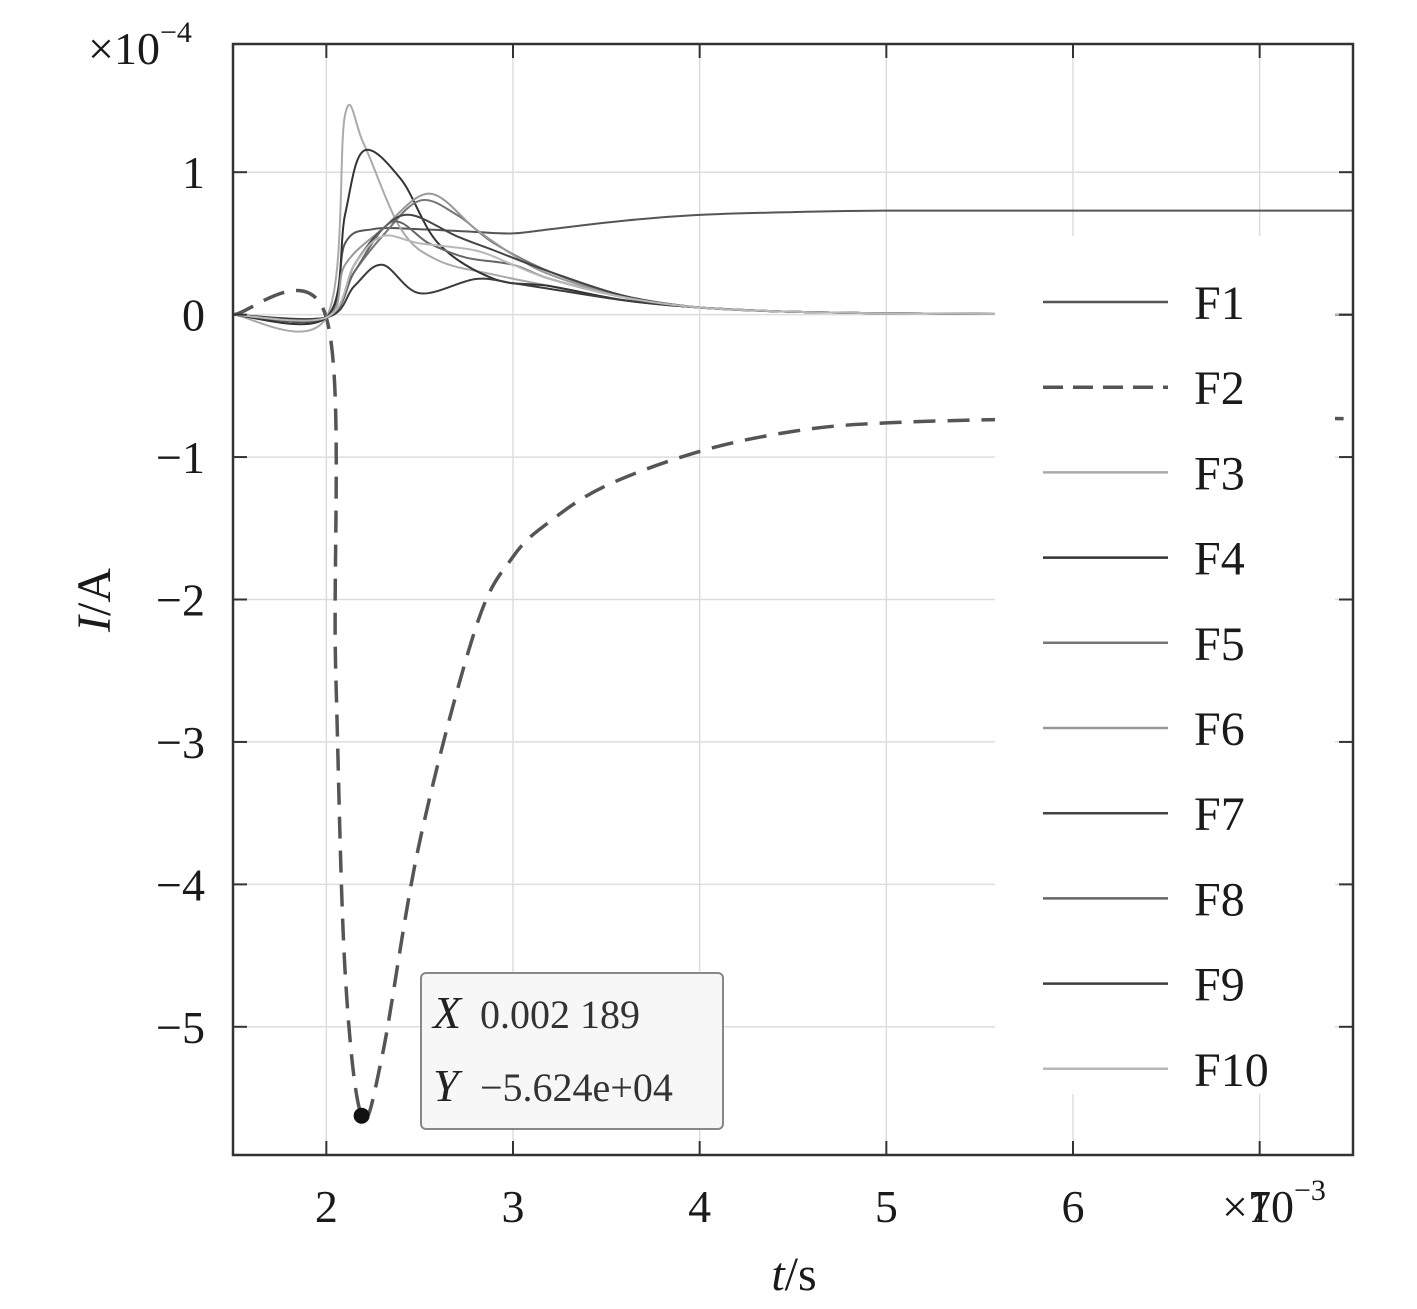  I want to click on x-tick-label: 7, so click(1259, 1206).